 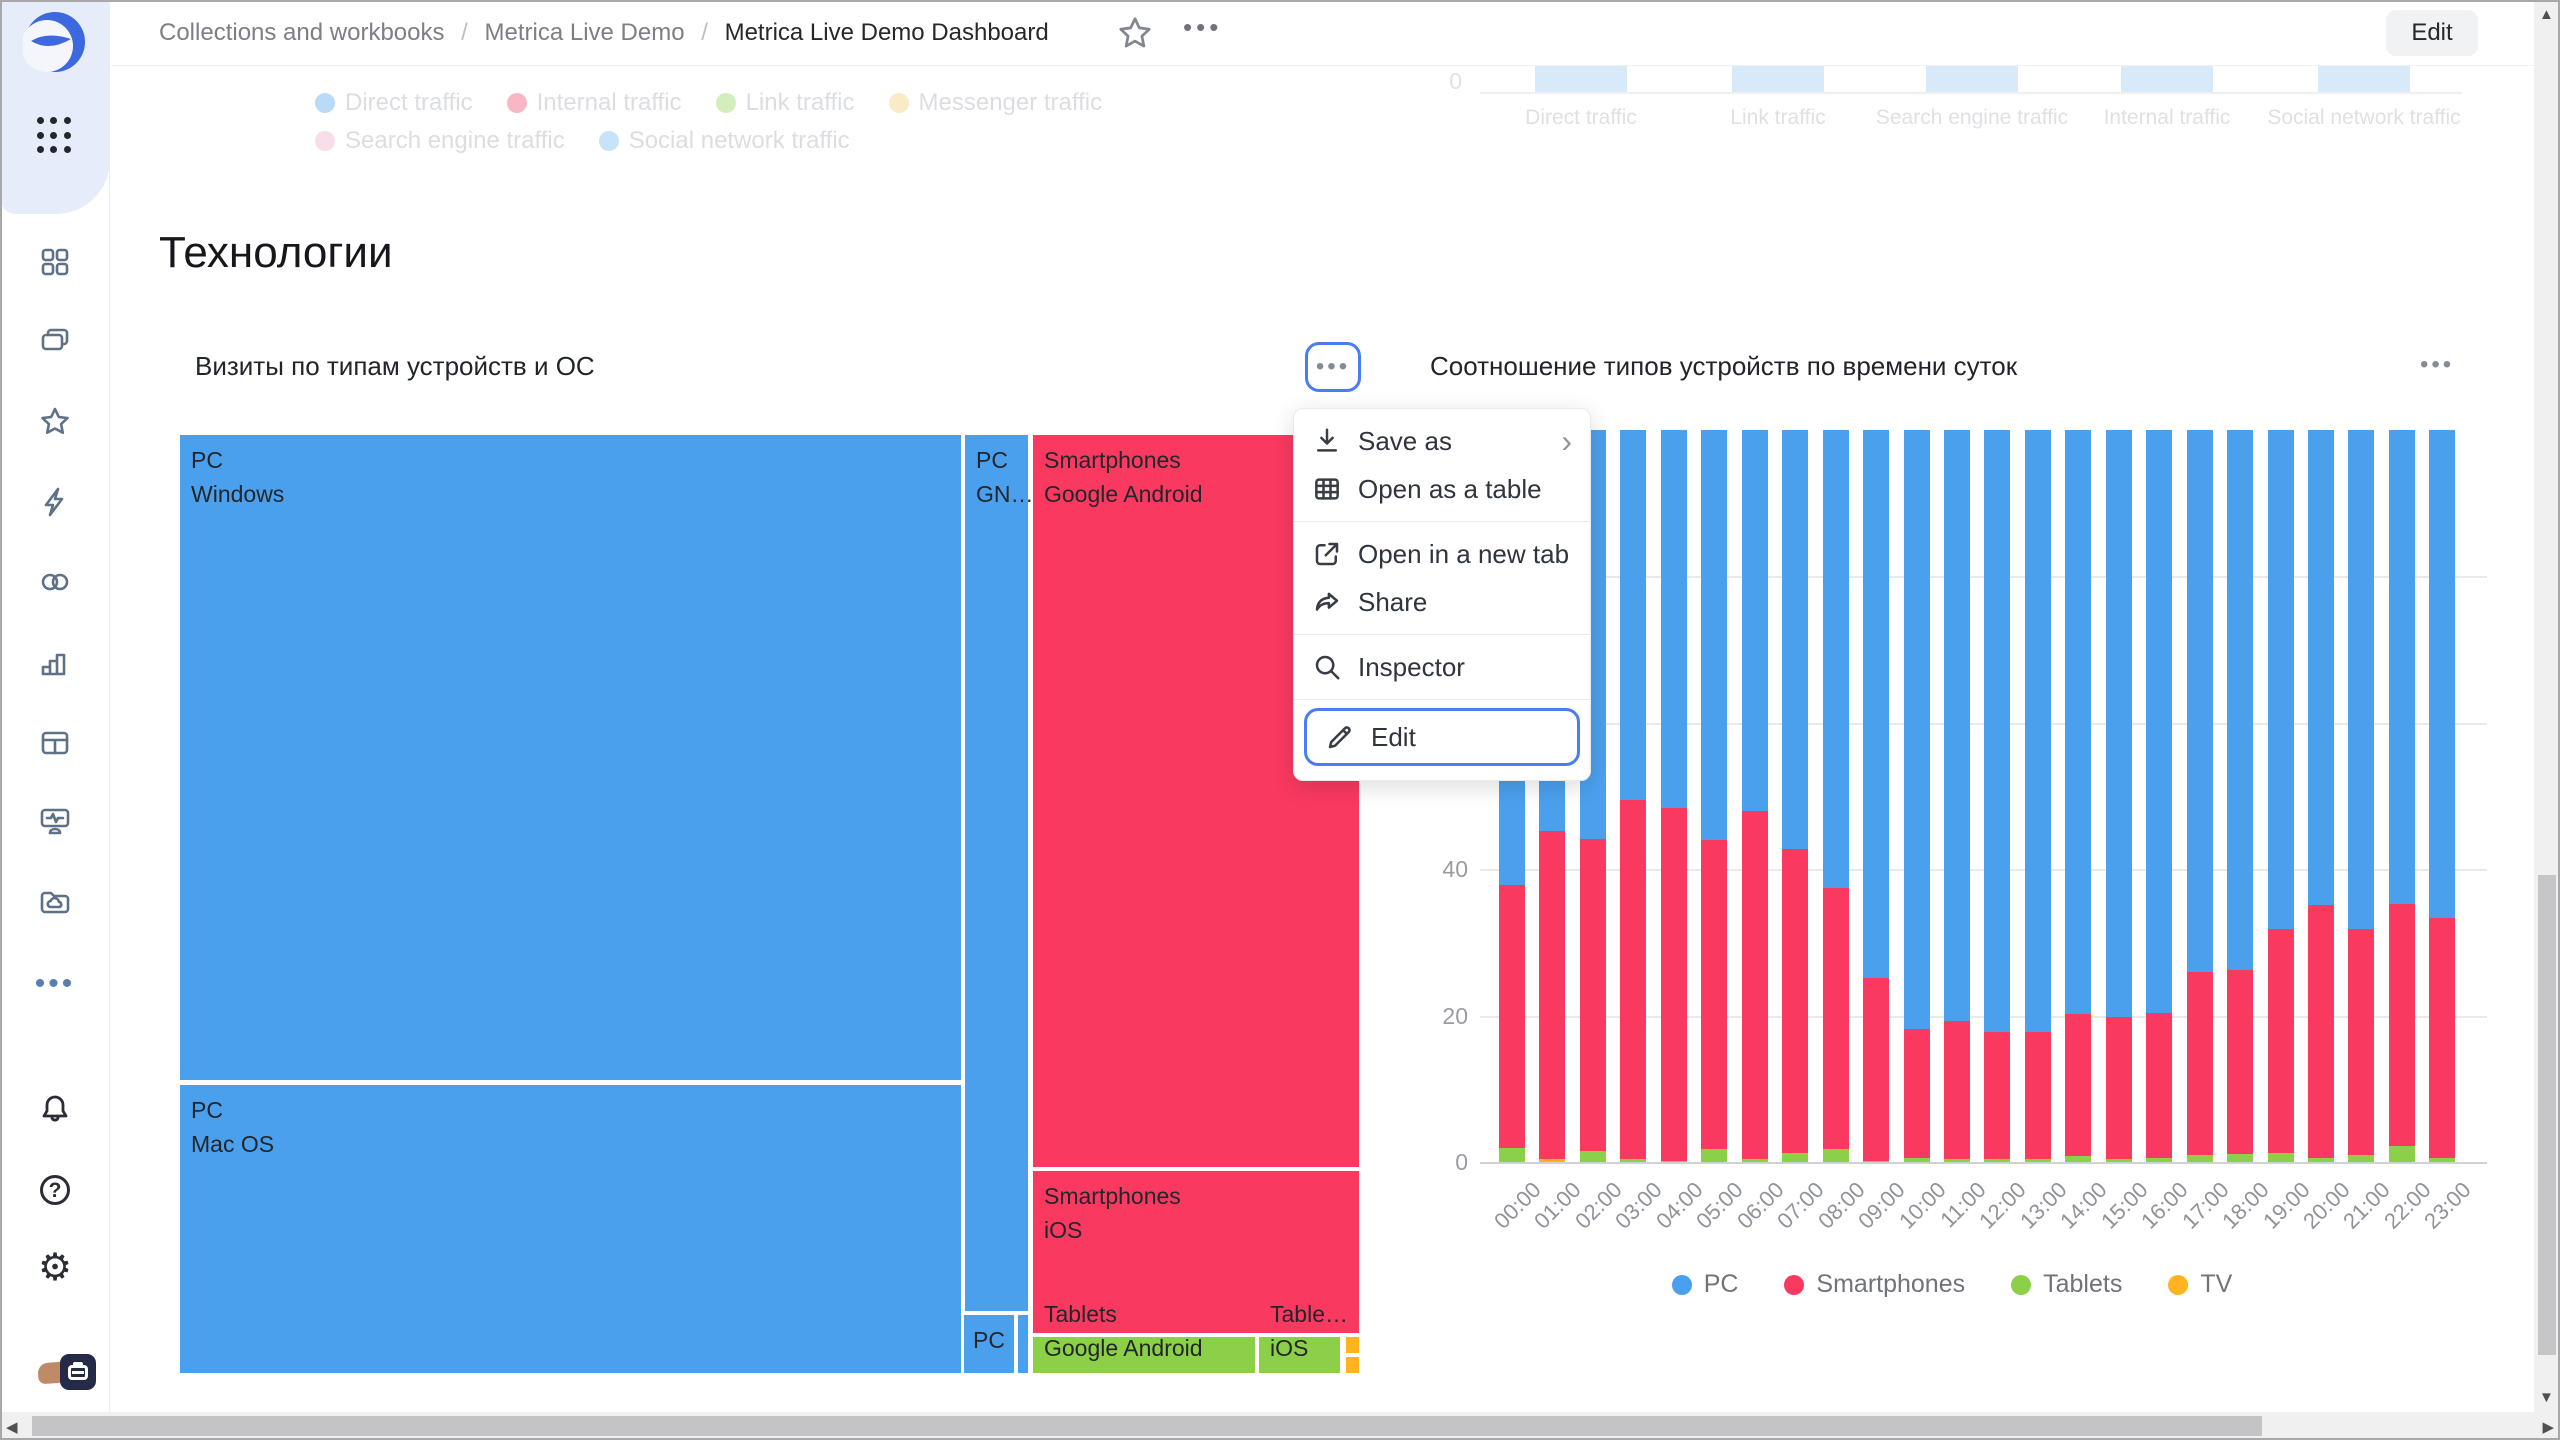 What do you see at coordinates (785, 103) in the screenshot?
I see `legend-item: Link traffic` at bounding box center [785, 103].